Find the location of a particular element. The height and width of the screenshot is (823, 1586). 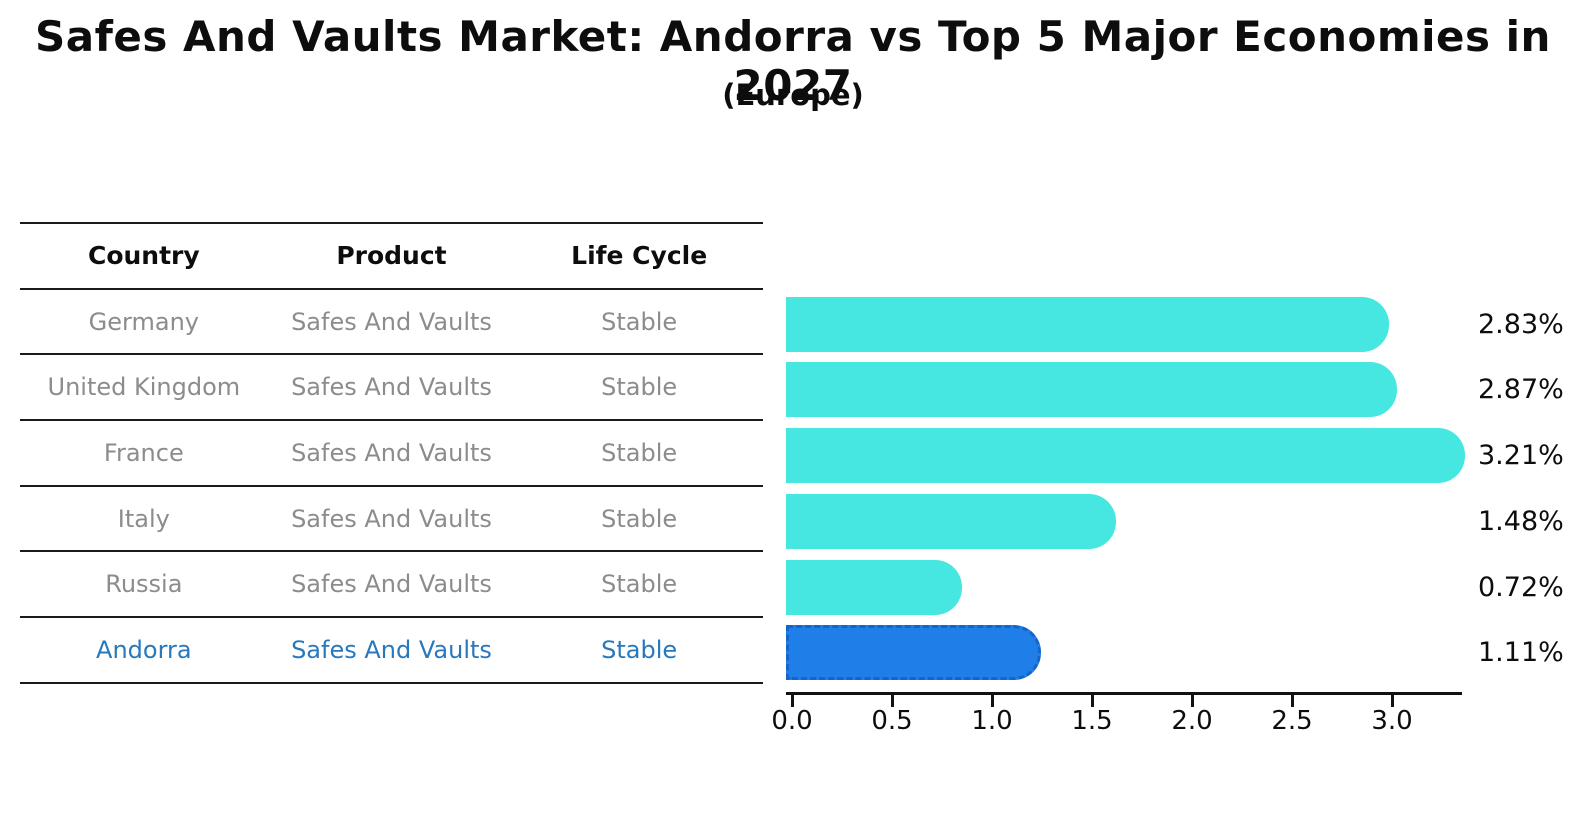

table-row-andorra: Andorra Safes And Vaults Stable is located at coordinates (391, 650).